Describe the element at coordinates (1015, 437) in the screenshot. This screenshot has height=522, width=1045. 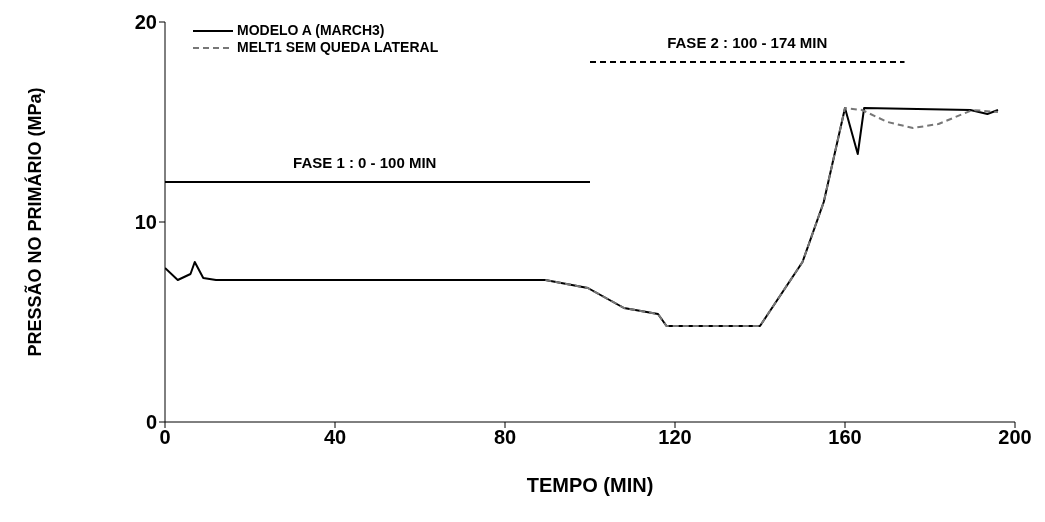
I see `x-tick-label: 200` at that location.